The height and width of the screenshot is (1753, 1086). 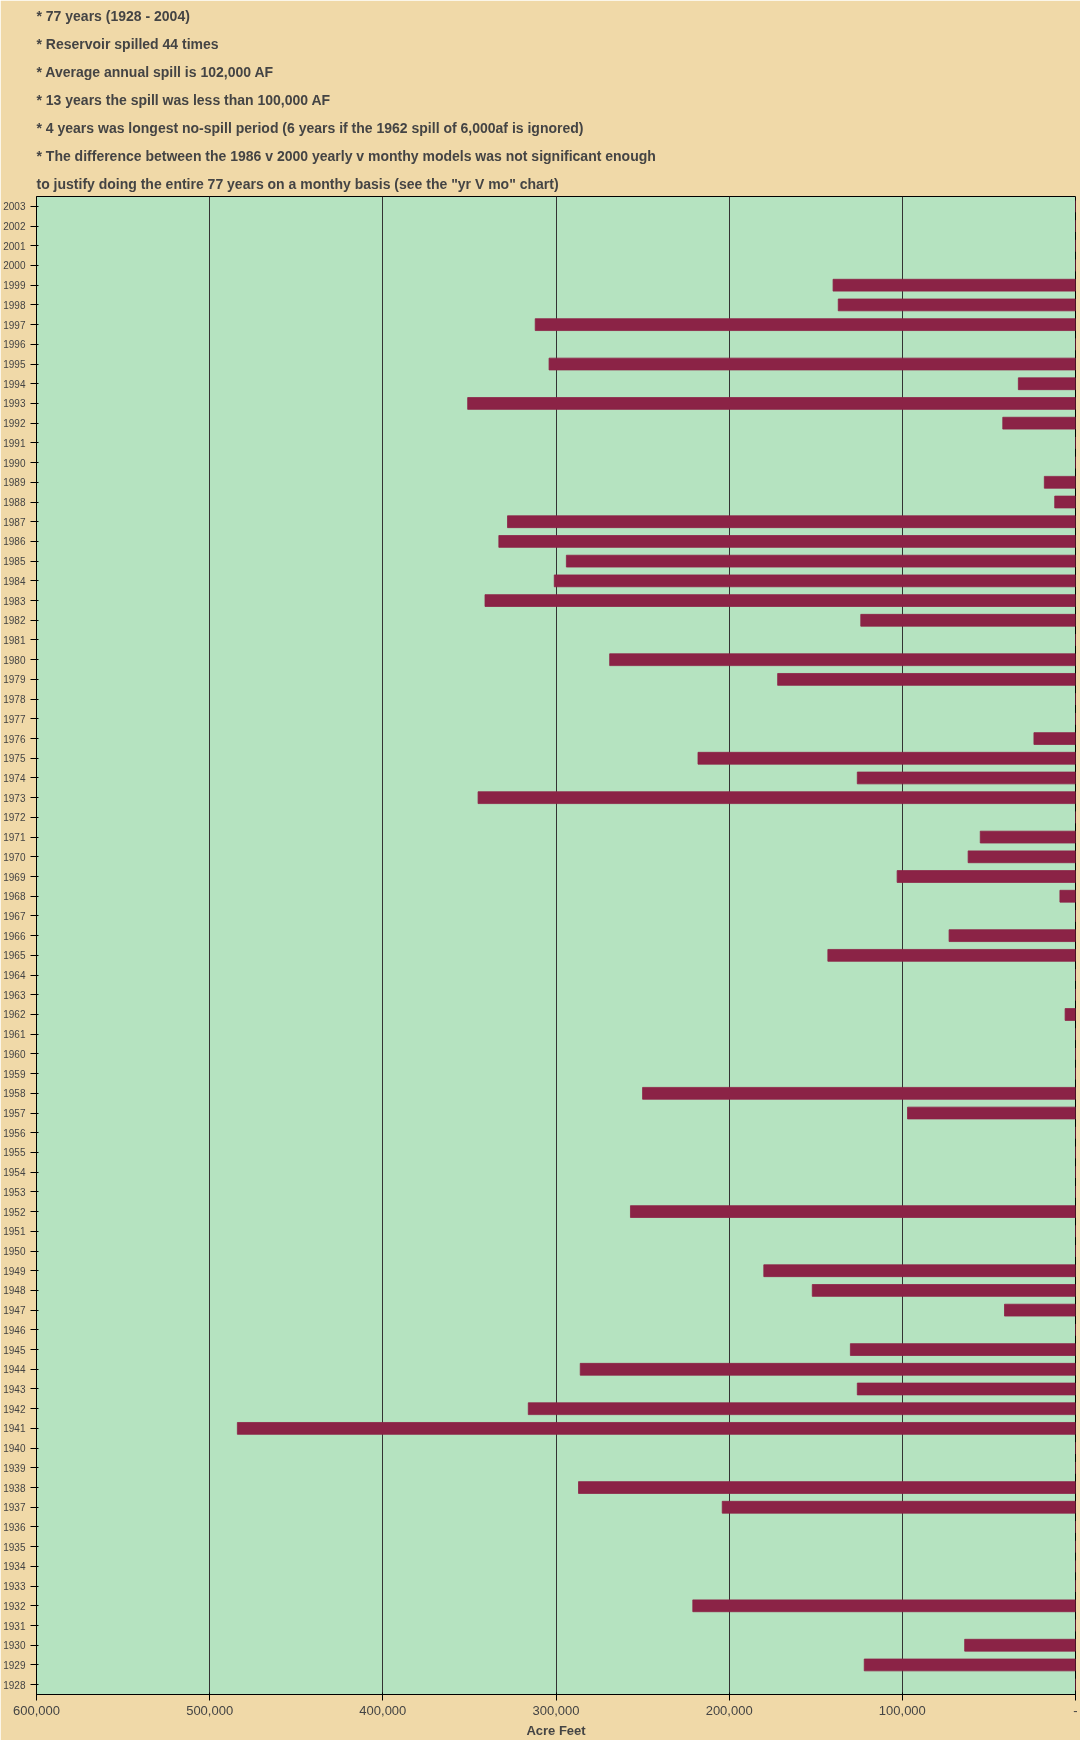 What do you see at coordinates (14, 1252) in the screenshot?
I see `y-tick-label: 1950` at bounding box center [14, 1252].